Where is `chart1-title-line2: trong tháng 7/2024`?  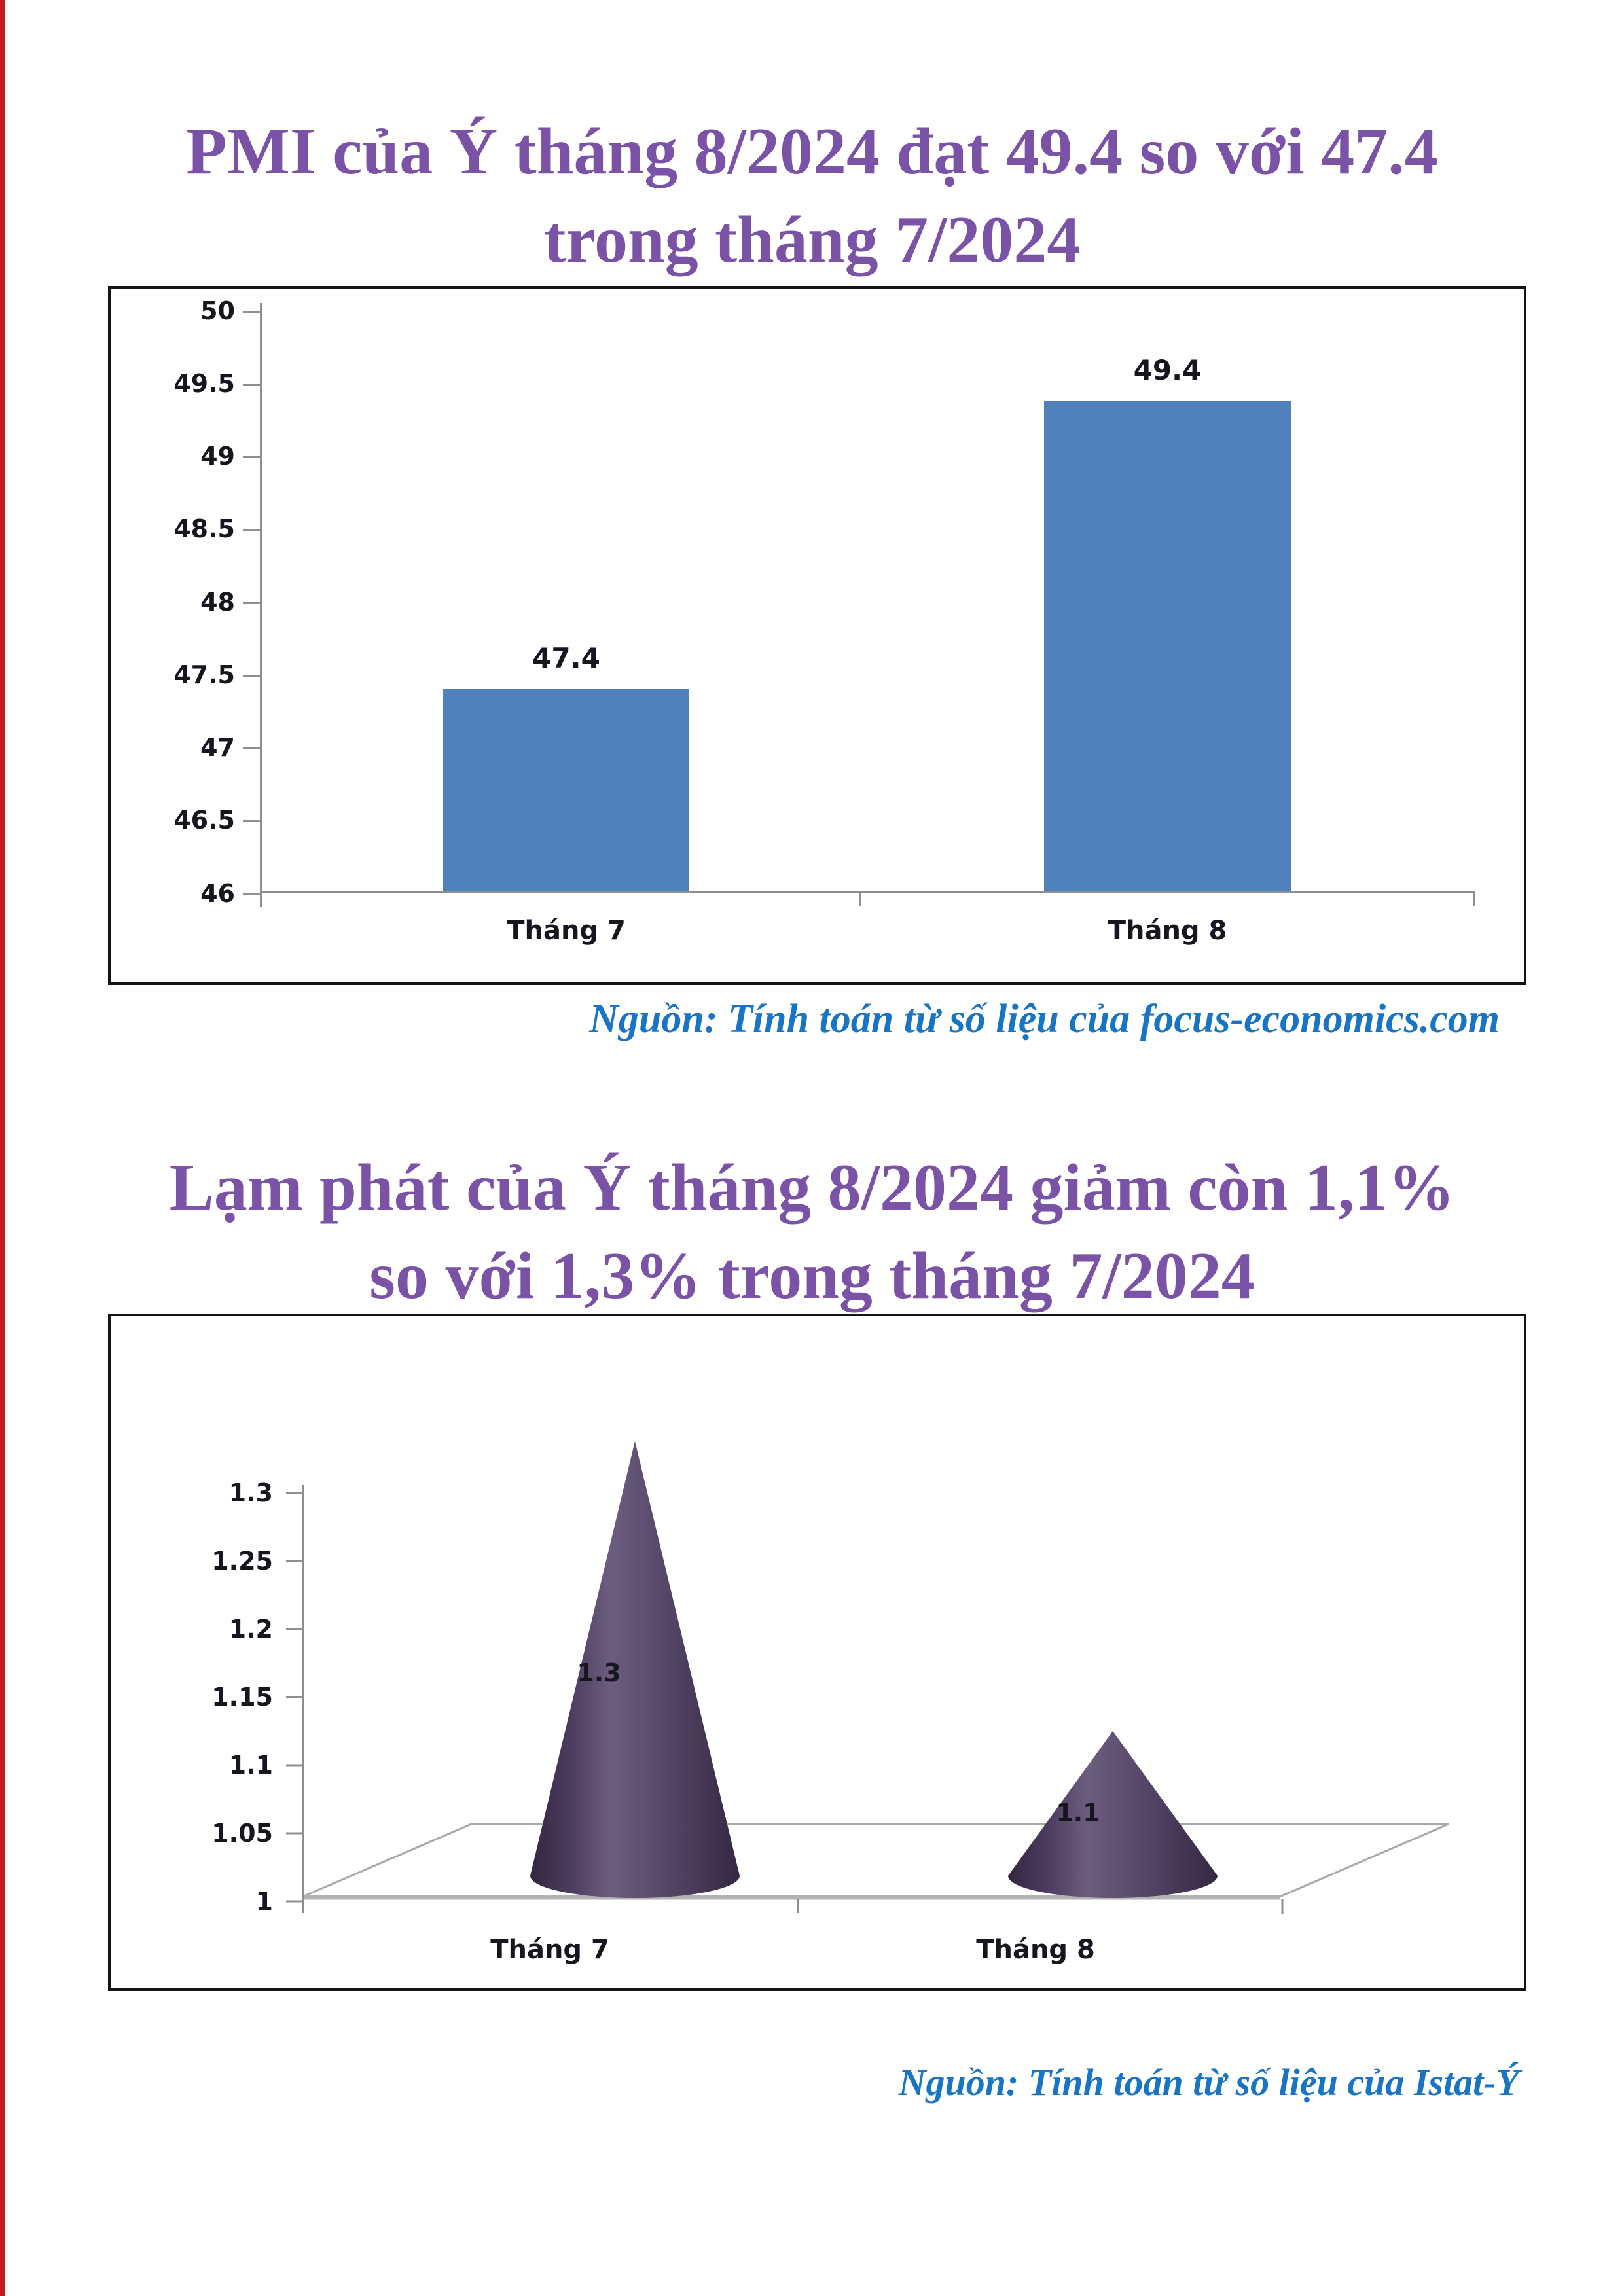 chart1-title-line2: trong tháng 7/2024 is located at coordinates (812, 239).